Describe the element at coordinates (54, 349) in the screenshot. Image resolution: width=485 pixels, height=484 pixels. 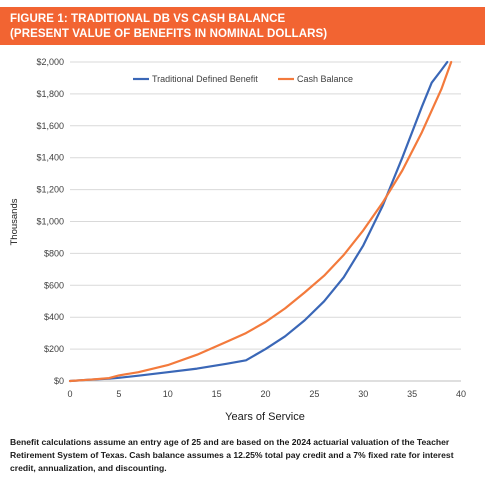
I see `y-tick-label: $200` at that location.